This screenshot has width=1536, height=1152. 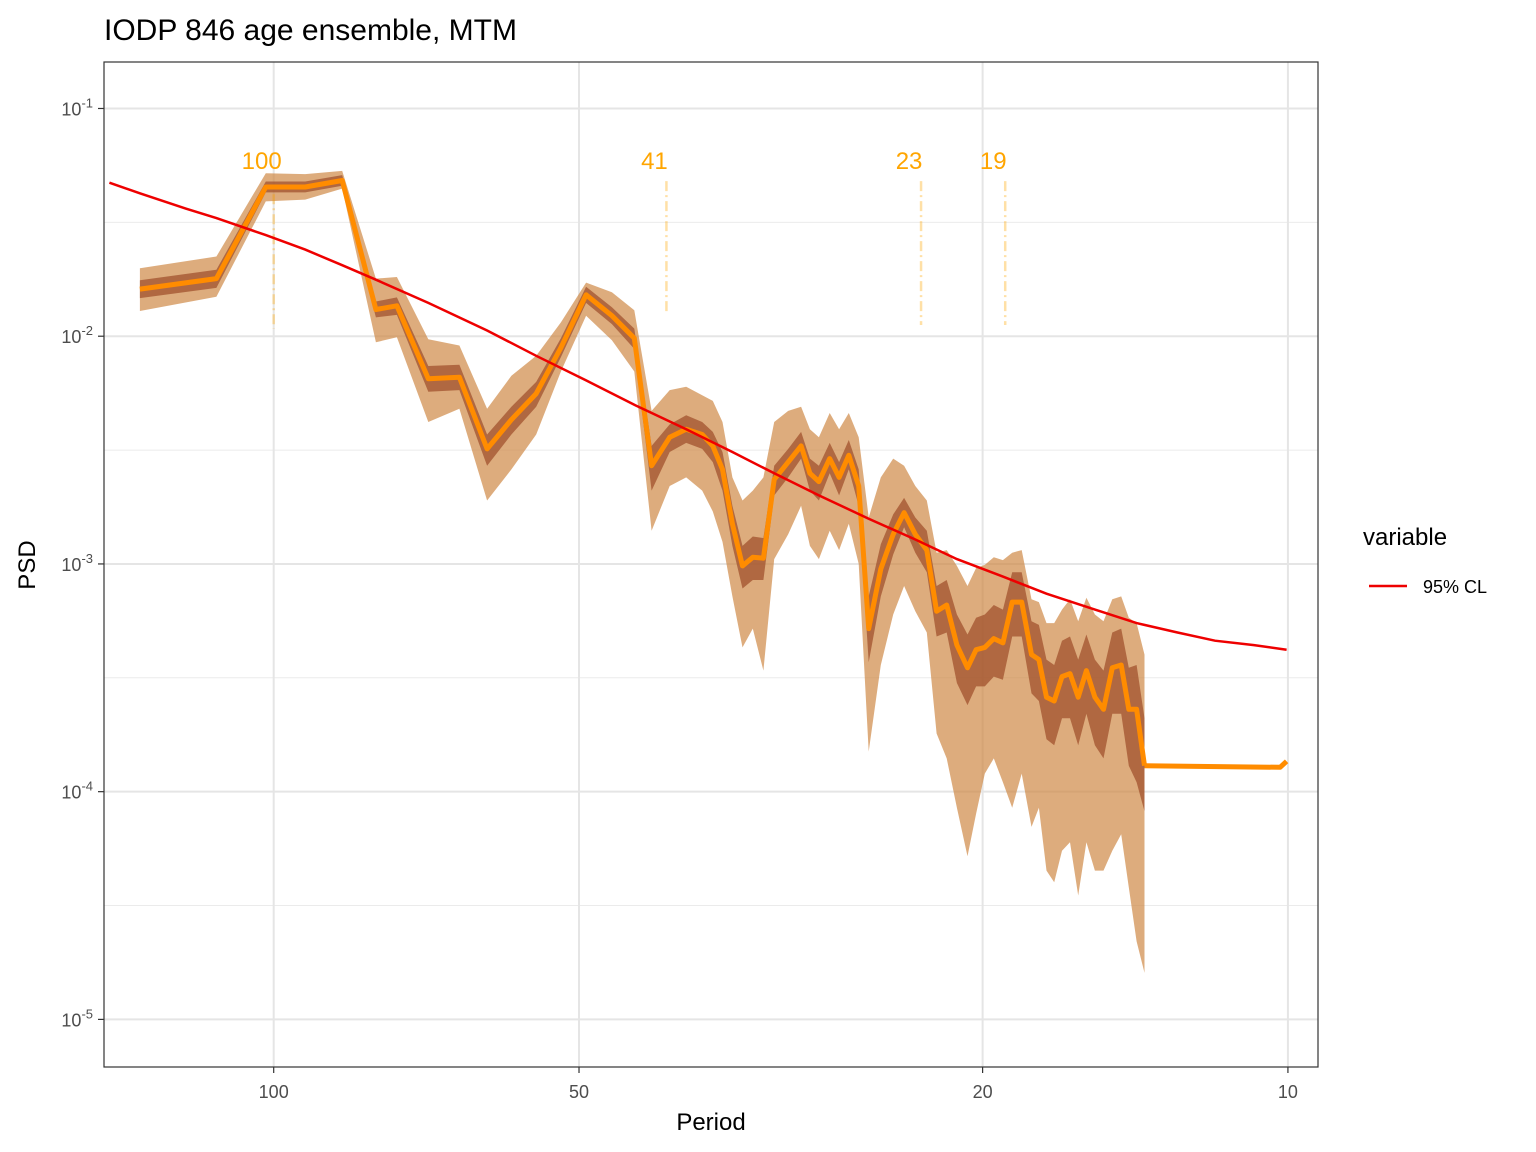 I want to click on x-tick-label: 100, so click(x=274, y=1092).